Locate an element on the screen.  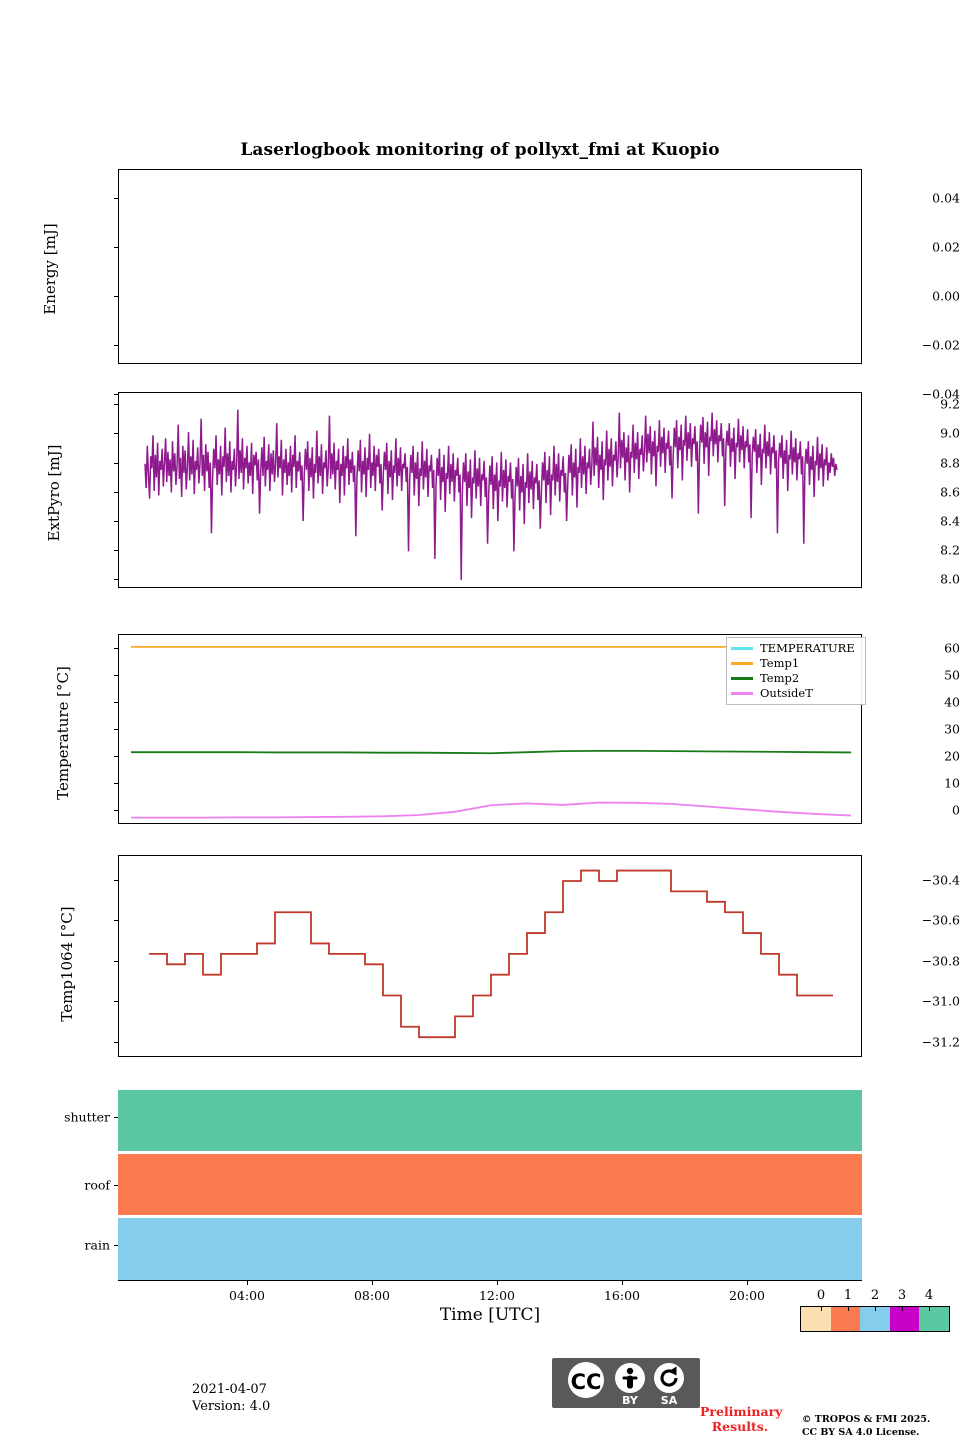
legend-item-temperature: TEMPERATURE is located at coordinates (795, 648).